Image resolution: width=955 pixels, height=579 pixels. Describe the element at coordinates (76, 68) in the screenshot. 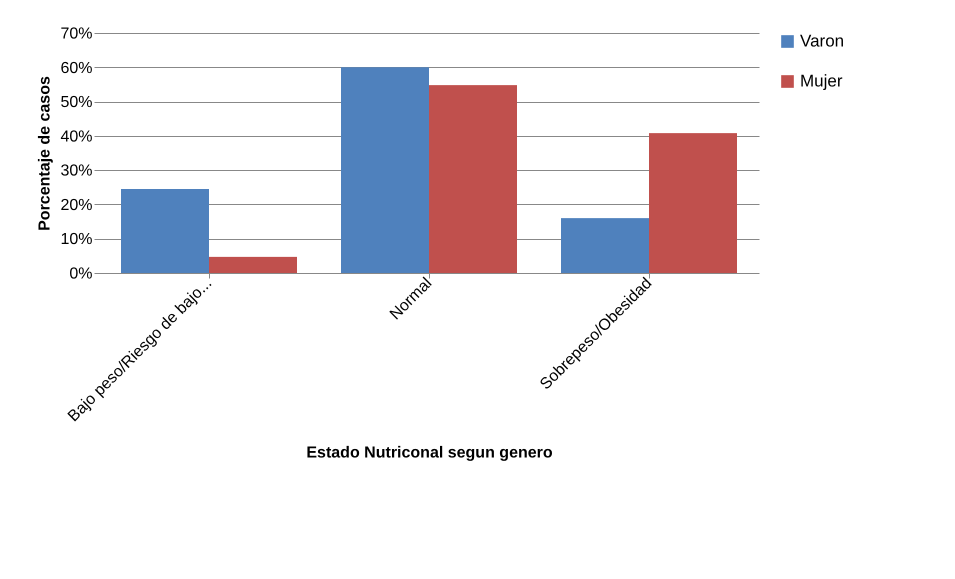

I see `y-tick-label: 60%` at that location.